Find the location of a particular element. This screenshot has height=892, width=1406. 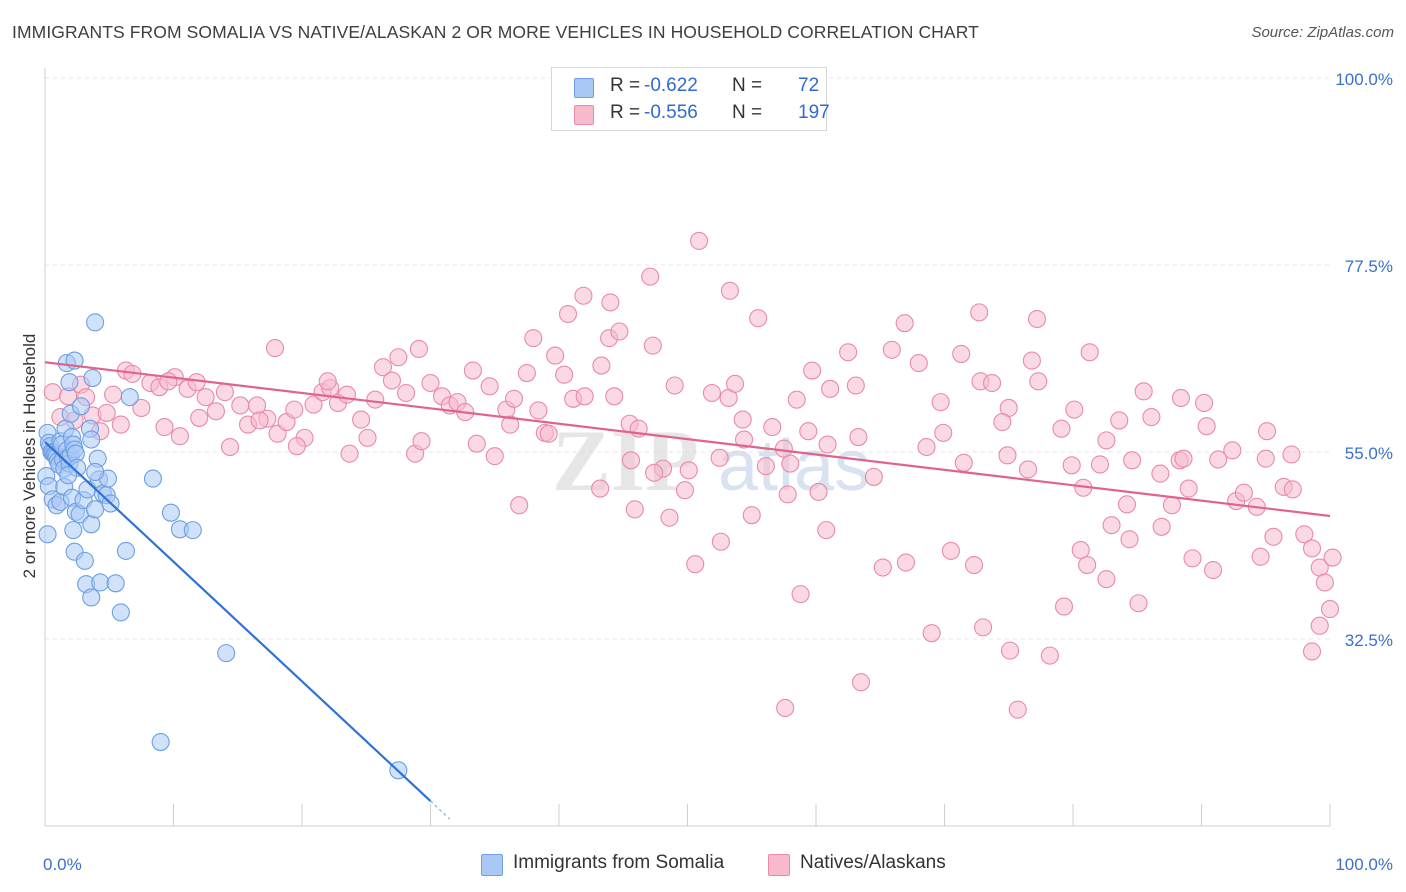

legend-r-value: -0.556 is located at coordinates (671, 112).